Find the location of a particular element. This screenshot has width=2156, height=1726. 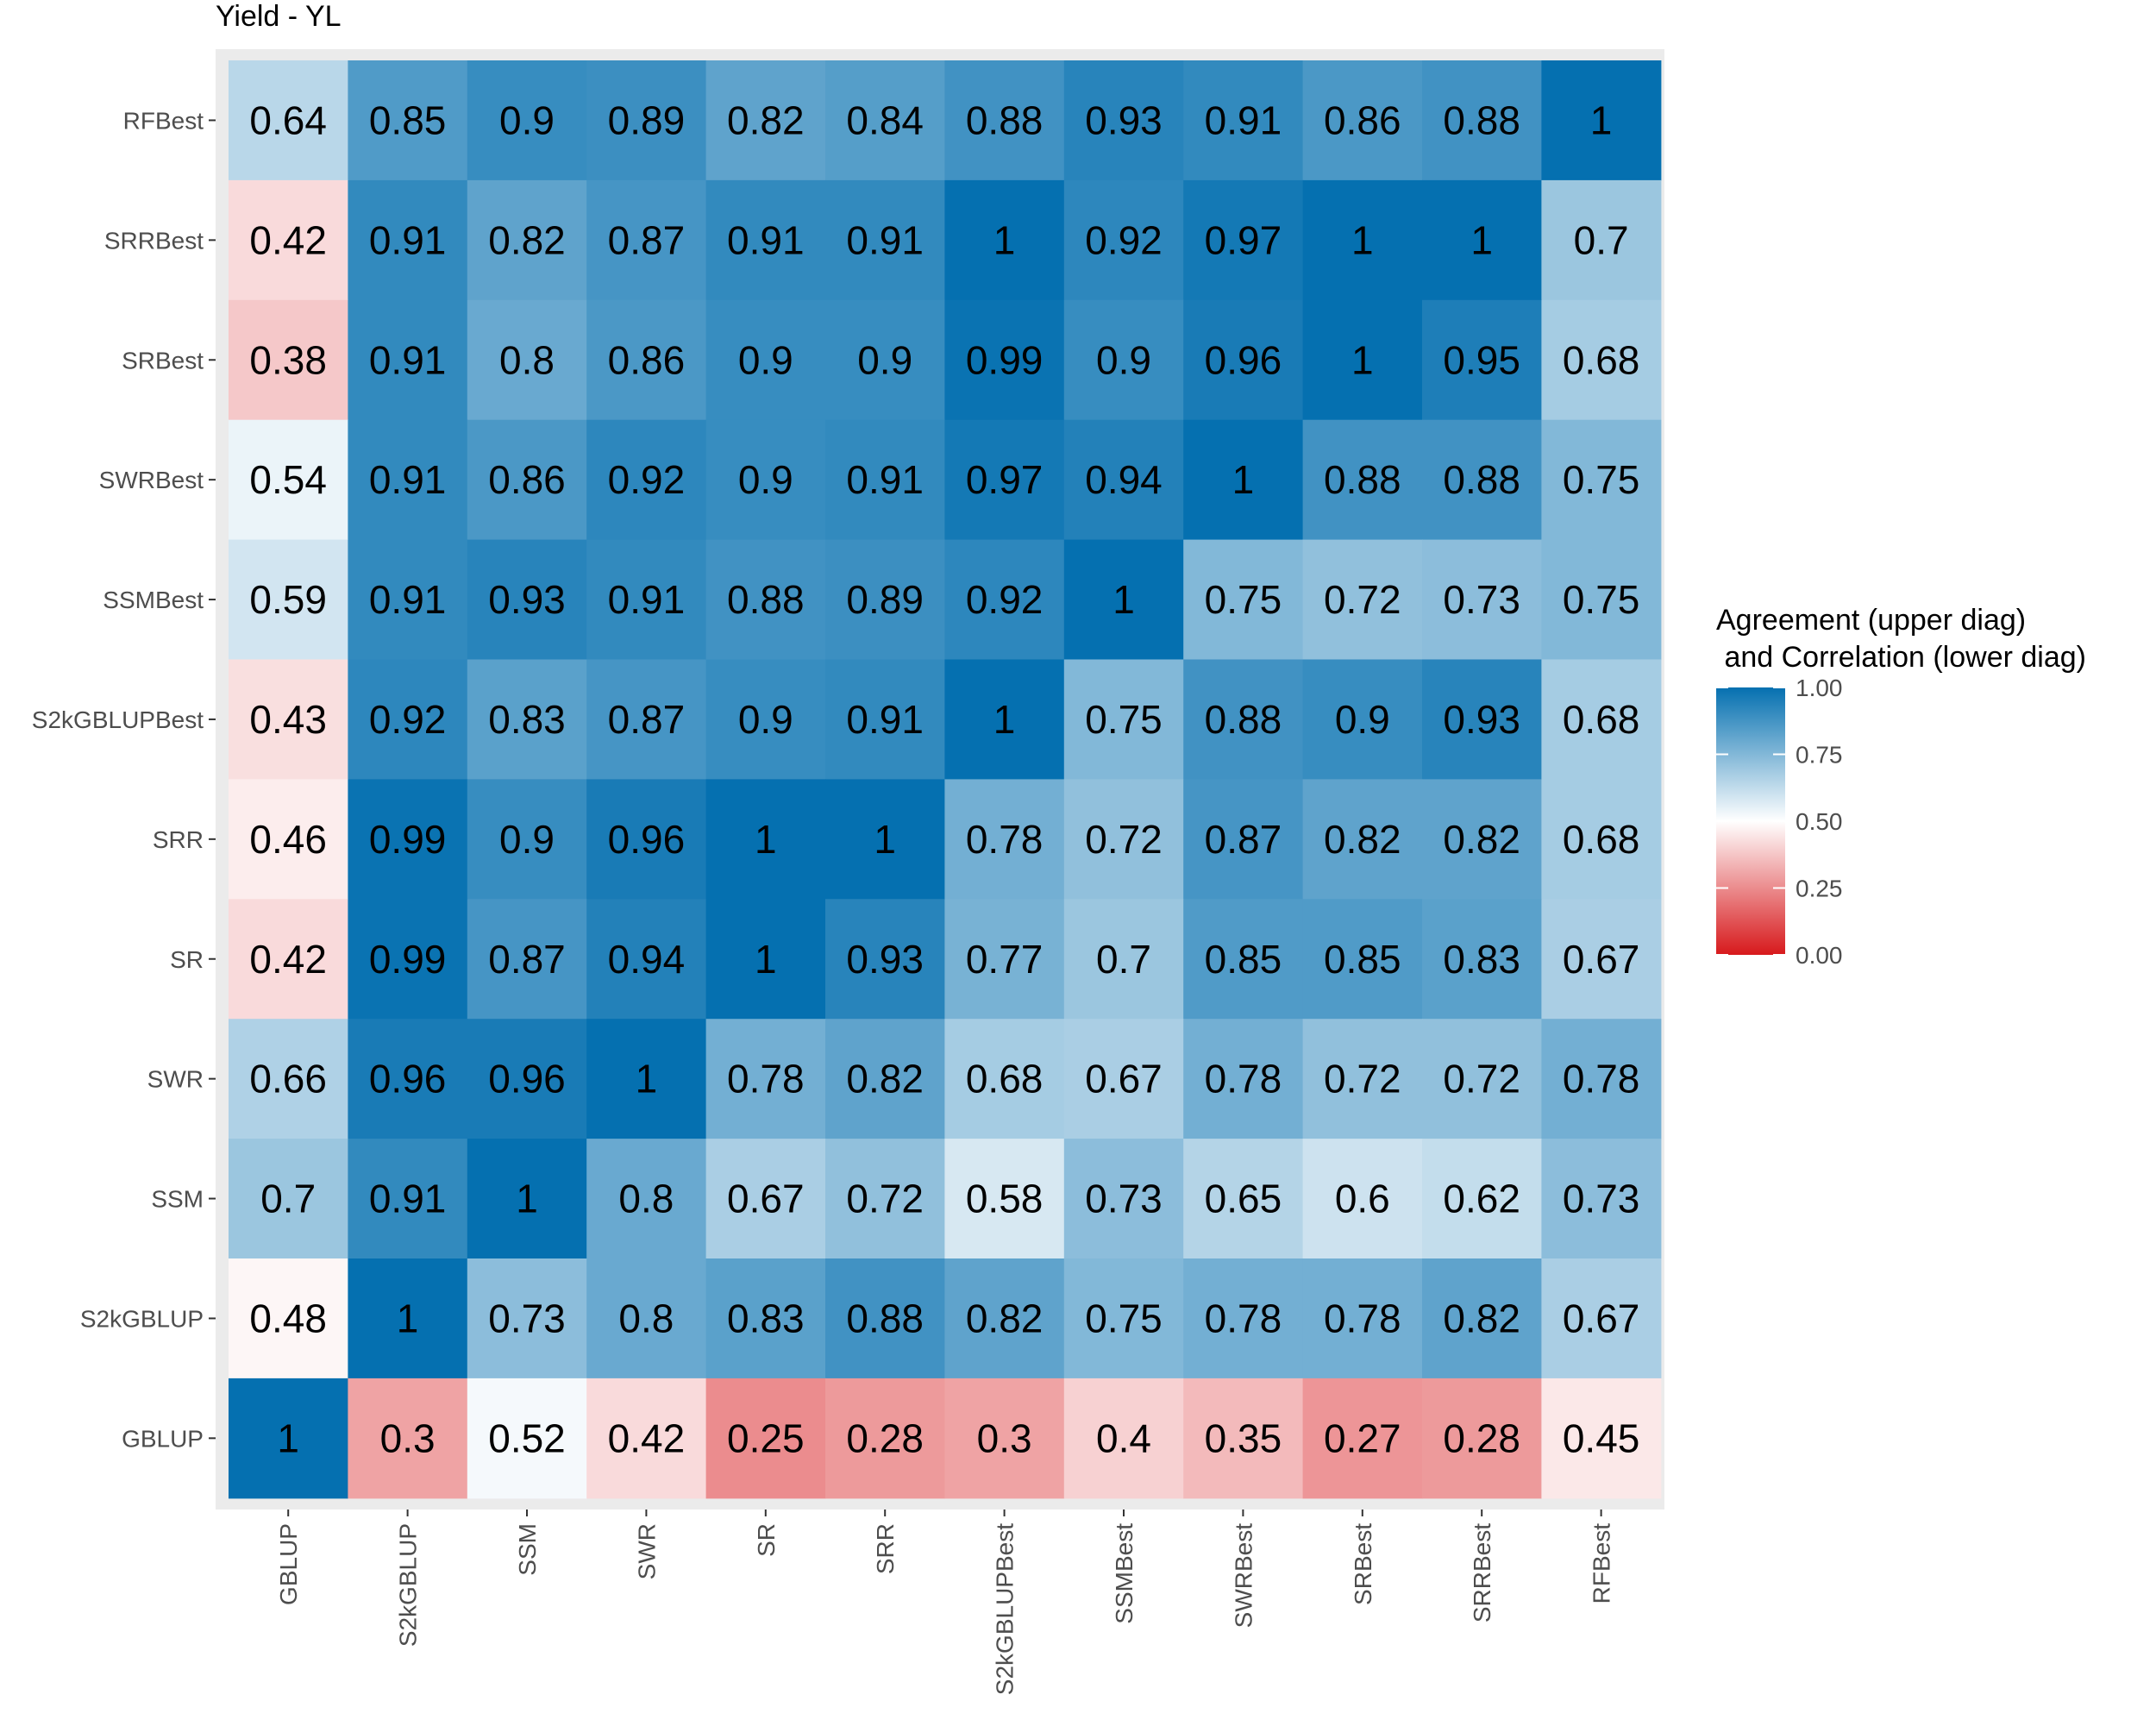

cell-value-label: 0.87 is located at coordinates (1243, 840).